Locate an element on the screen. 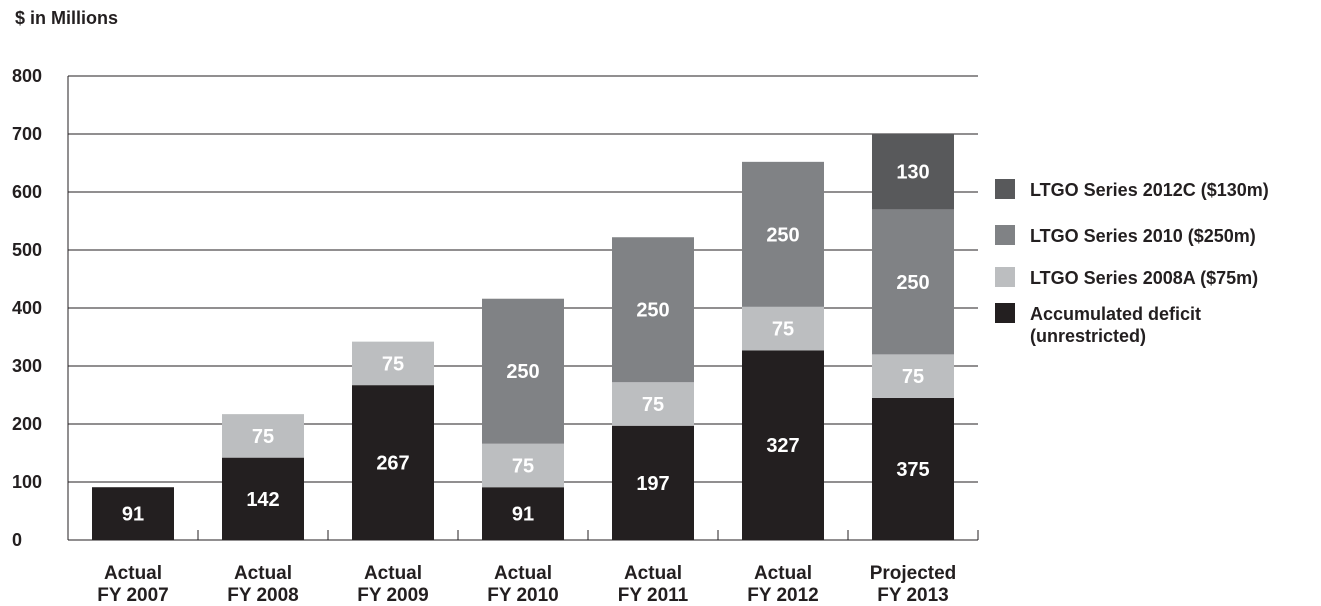 The width and height of the screenshot is (1321, 606). bar-data-label: 130 is located at coordinates (912, 173).